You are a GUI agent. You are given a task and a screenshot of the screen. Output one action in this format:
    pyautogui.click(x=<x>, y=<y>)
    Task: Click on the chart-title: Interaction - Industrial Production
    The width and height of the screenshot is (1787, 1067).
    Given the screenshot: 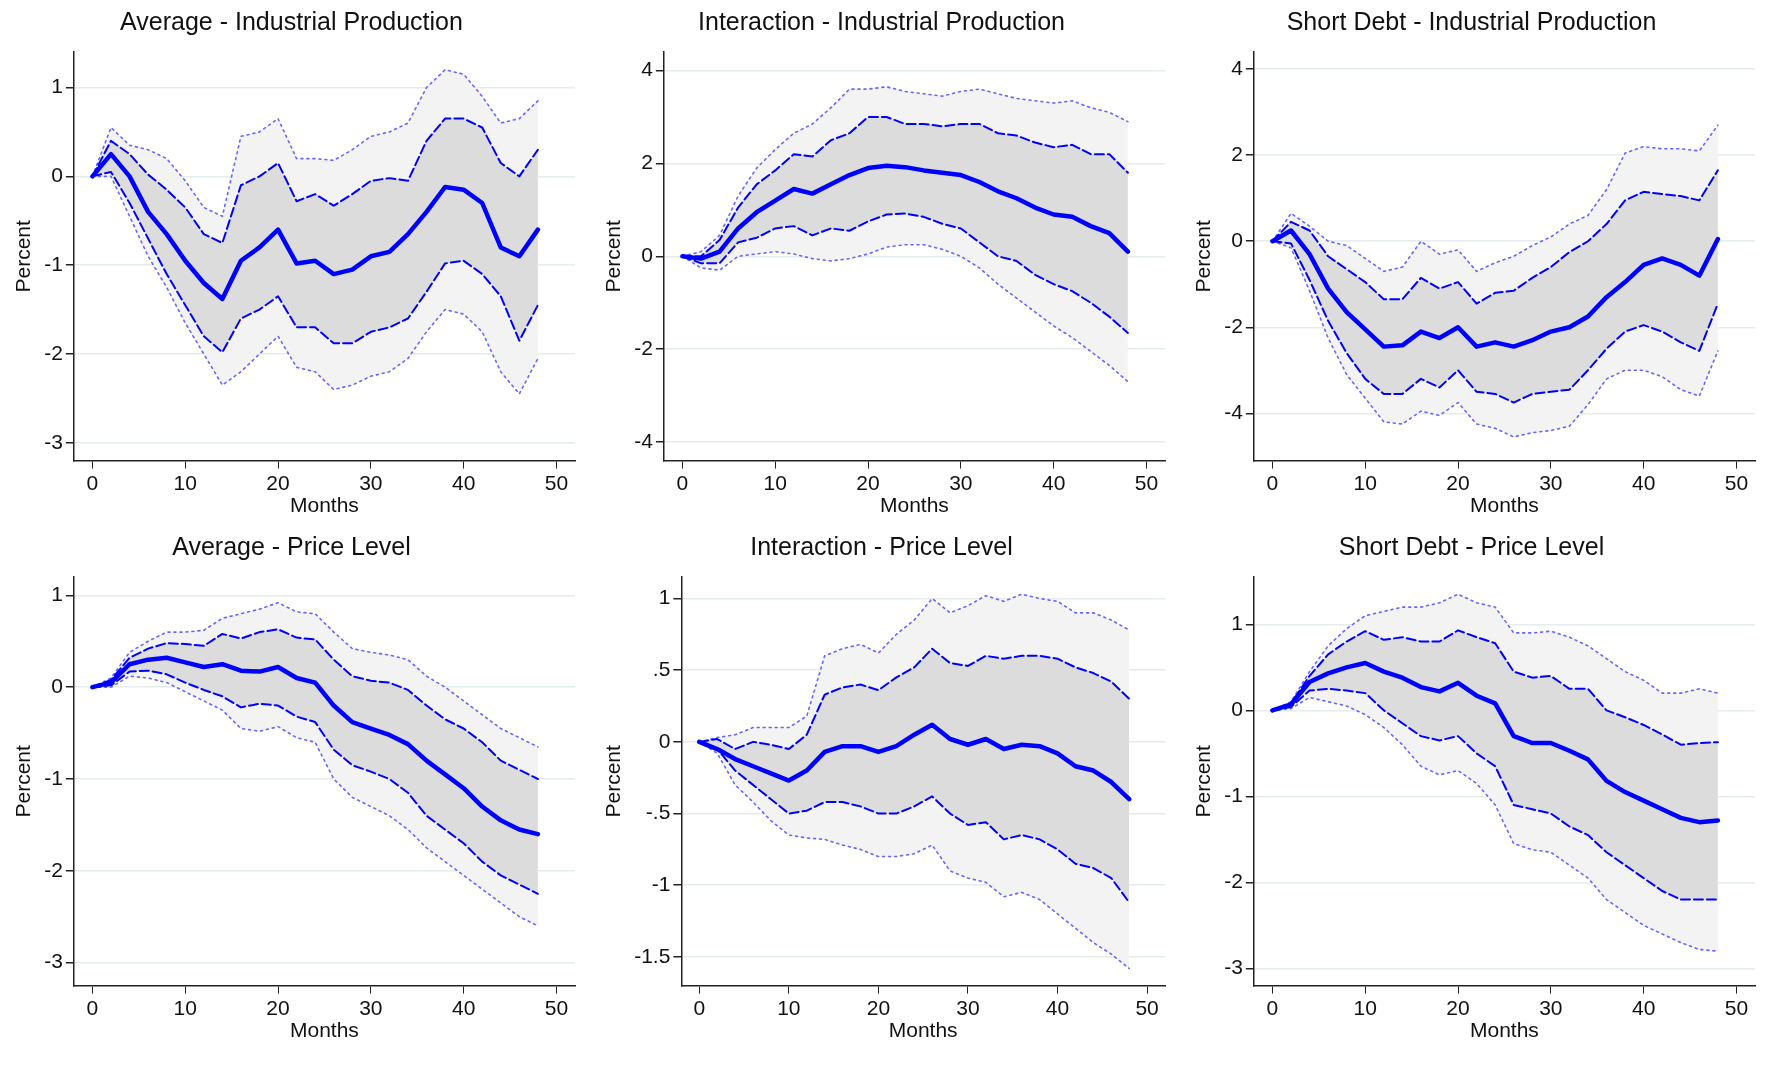 What is the action you would take?
    pyautogui.click(x=881, y=20)
    